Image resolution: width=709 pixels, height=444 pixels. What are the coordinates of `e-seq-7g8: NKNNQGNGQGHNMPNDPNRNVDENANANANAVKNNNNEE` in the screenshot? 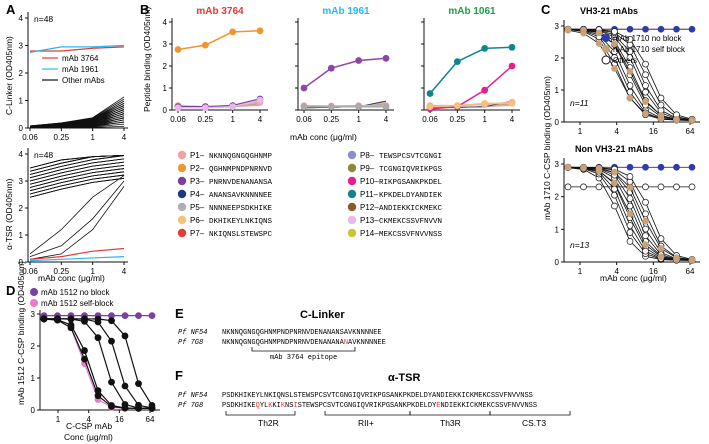 It's located at (304, 343).